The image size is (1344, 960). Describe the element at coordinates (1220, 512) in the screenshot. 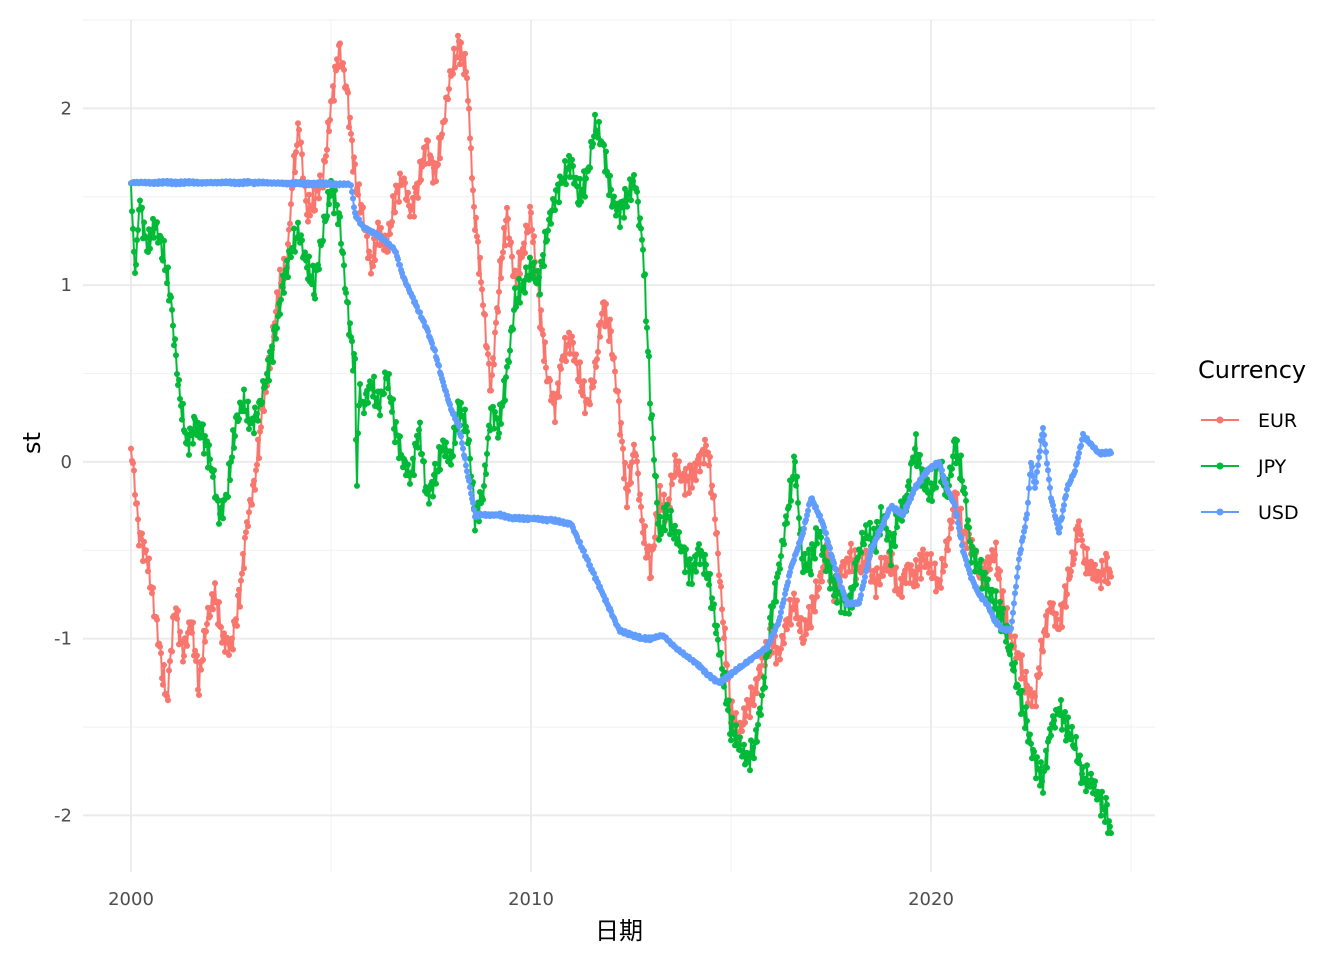

I see `legend-key-point` at that location.